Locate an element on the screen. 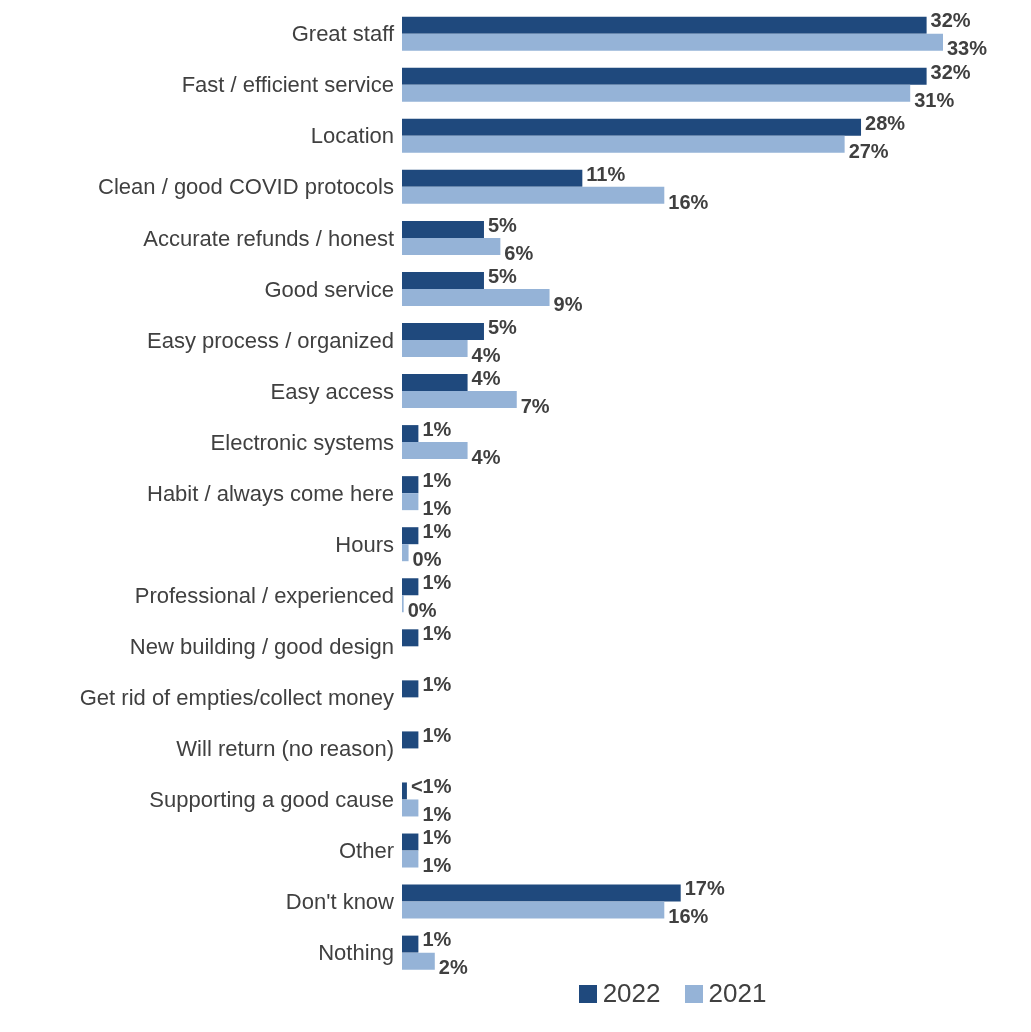 The image size is (1031, 1032). y-tick-label: Easy access is located at coordinates (332, 391).